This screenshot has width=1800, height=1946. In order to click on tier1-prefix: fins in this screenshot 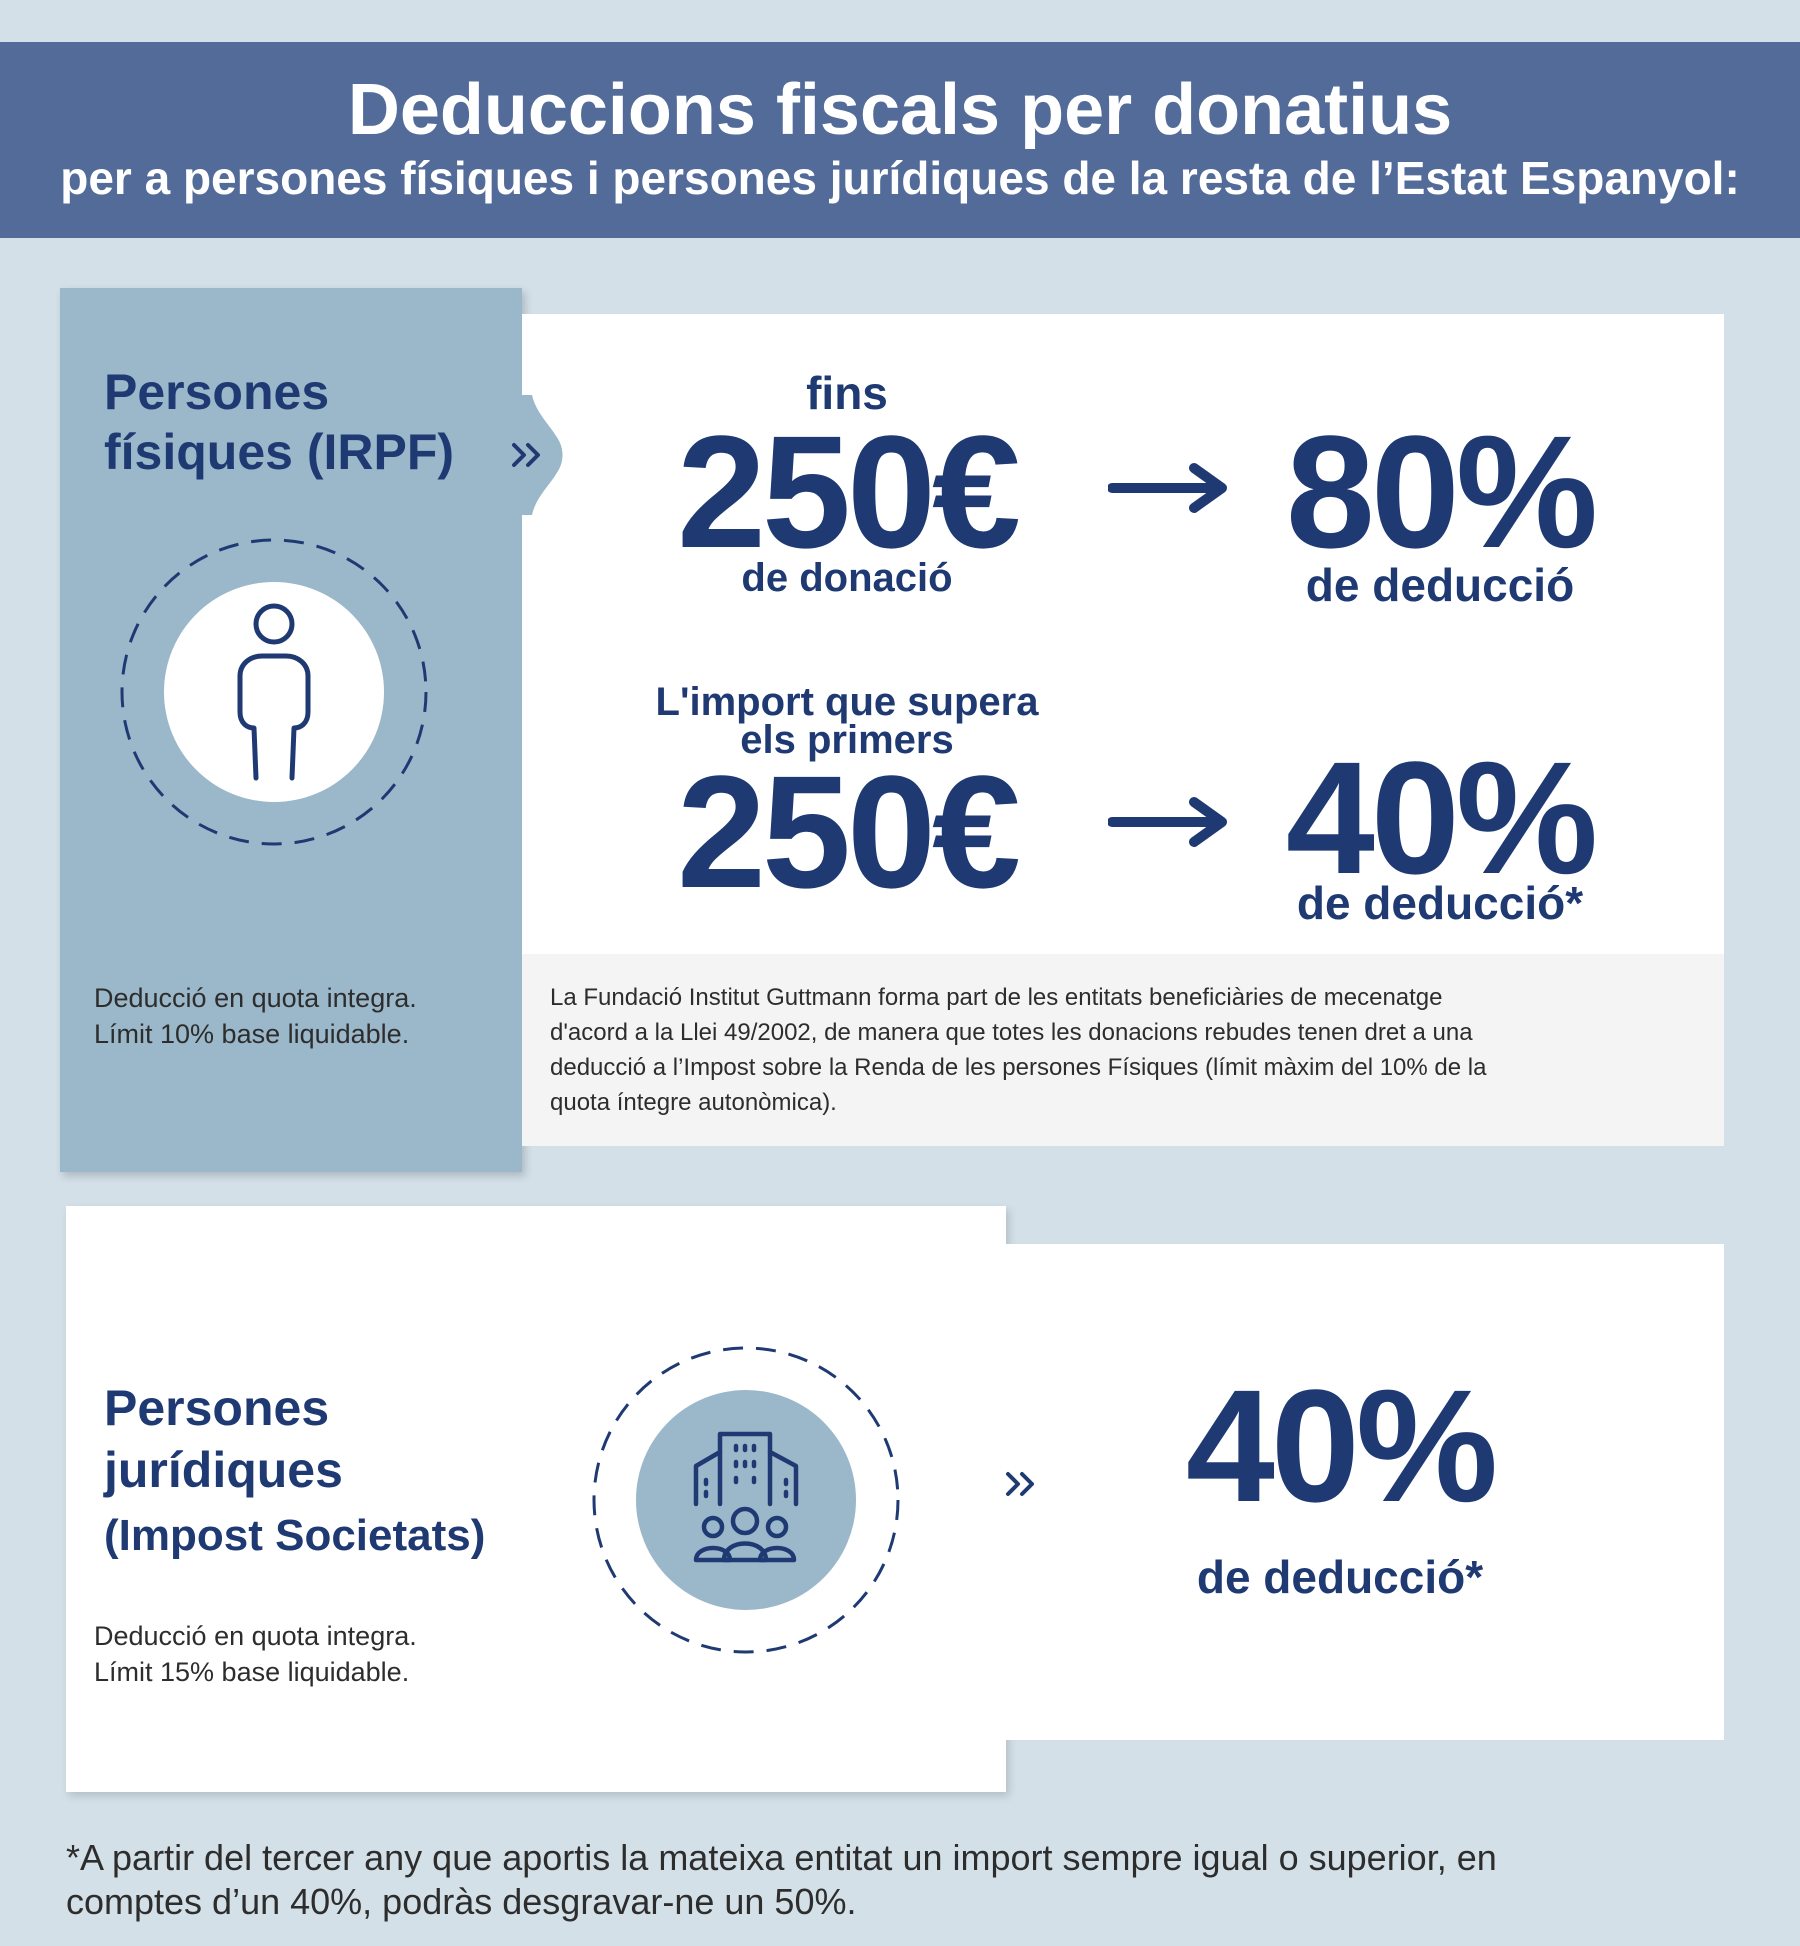, I will do `click(847, 393)`.